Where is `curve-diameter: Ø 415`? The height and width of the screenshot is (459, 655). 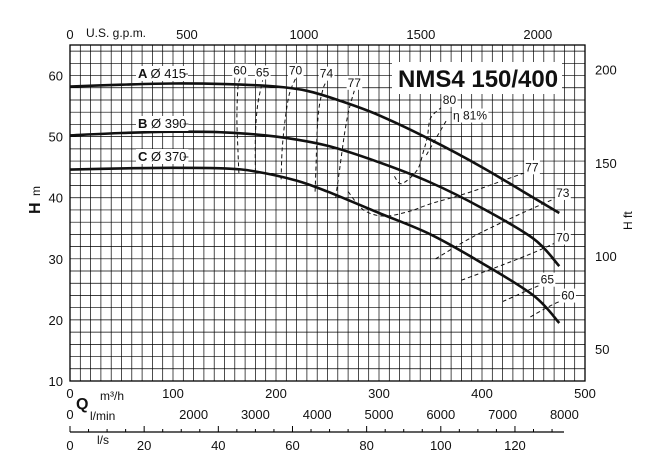
curve-diameter: Ø 415 is located at coordinates (168, 73).